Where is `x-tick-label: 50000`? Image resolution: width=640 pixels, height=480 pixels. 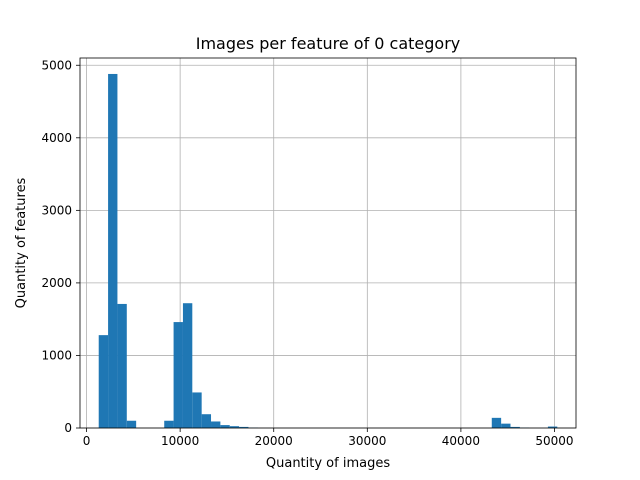
x-tick-label: 50000 is located at coordinates (554, 441).